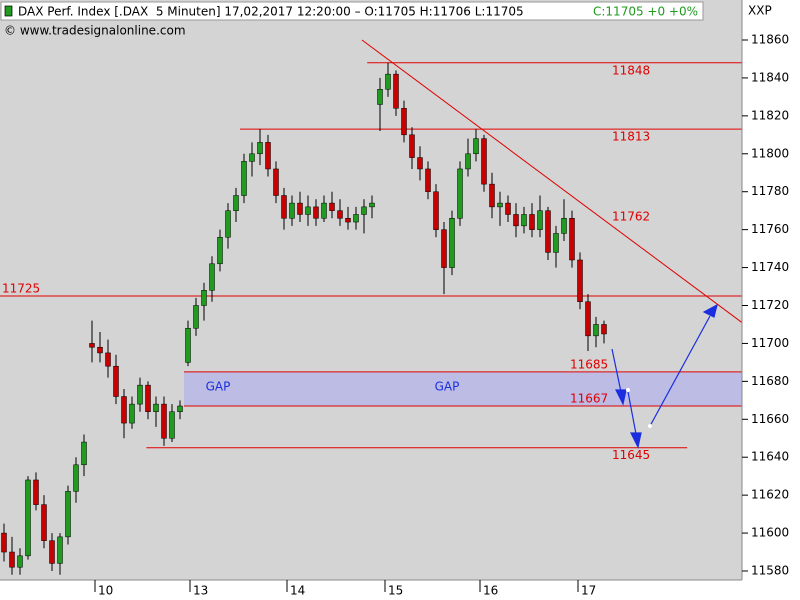 This screenshot has height=600, width=800. What do you see at coordinates (200, 591) in the screenshot?
I see `x-tick-label: 13` at bounding box center [200, 591].